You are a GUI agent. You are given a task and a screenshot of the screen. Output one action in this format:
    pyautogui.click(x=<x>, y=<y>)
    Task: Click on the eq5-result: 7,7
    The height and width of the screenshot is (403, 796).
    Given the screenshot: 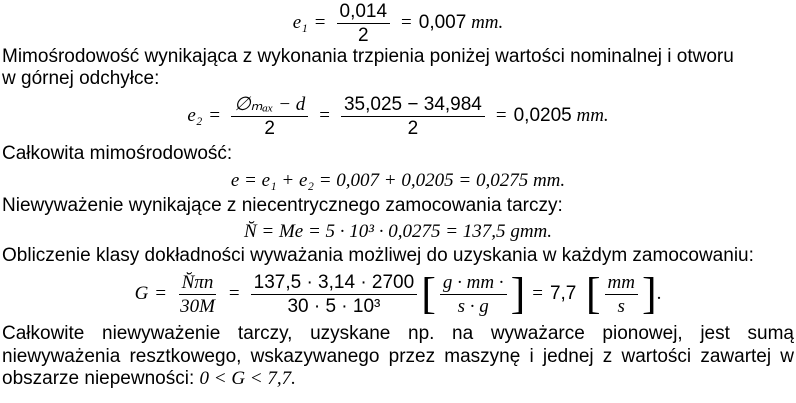 What is the action you would take?
    pyautogui.click(x=563, y=293)
    